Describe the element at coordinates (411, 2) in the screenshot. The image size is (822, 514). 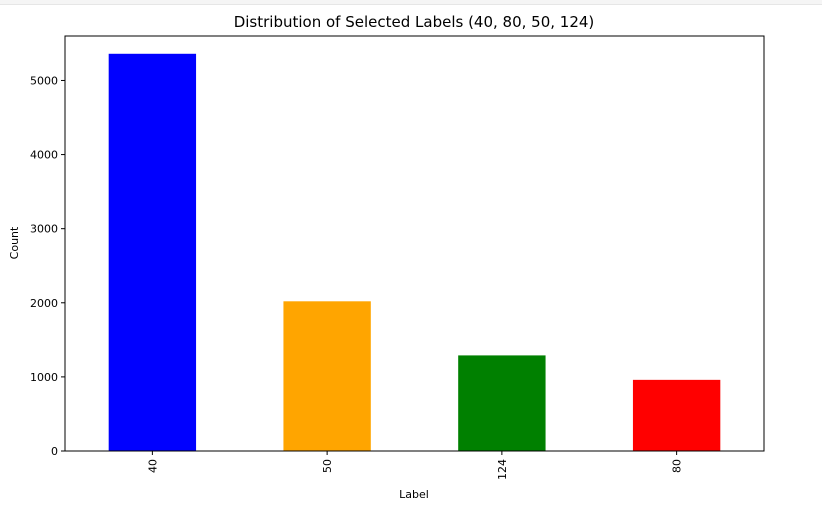
I see `notebook-output-top-border` at that location.